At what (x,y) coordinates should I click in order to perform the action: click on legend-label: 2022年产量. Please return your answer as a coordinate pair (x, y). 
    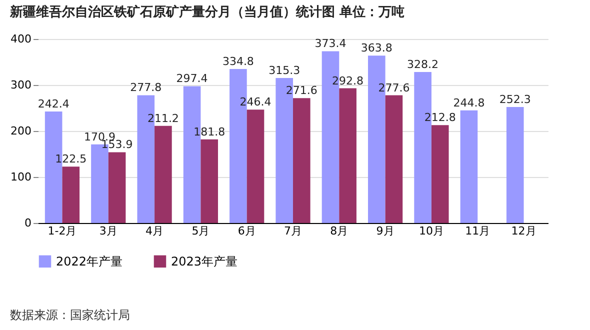
    Looking at the image, I should click on (89, 261).